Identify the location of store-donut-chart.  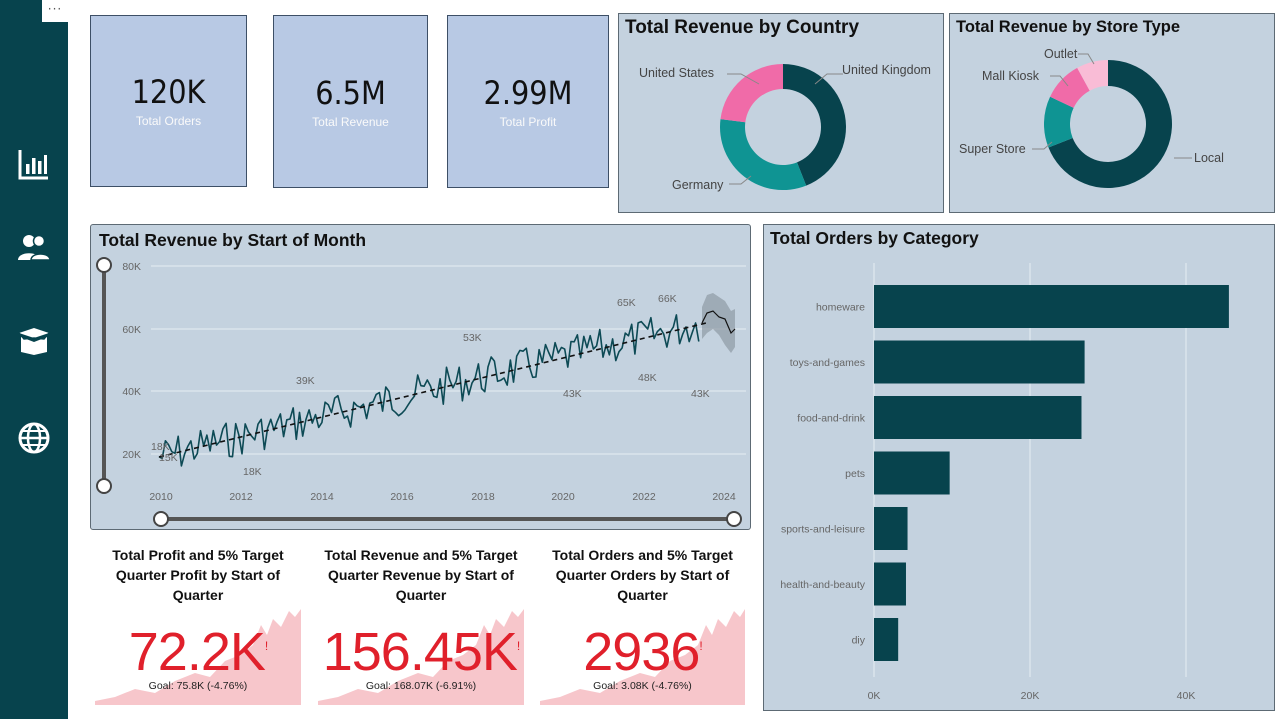
(1112, 120).